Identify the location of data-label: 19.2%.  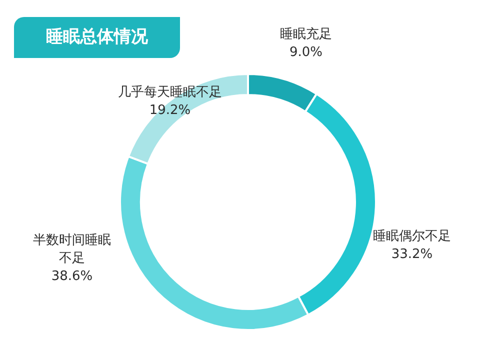
(170, 111).